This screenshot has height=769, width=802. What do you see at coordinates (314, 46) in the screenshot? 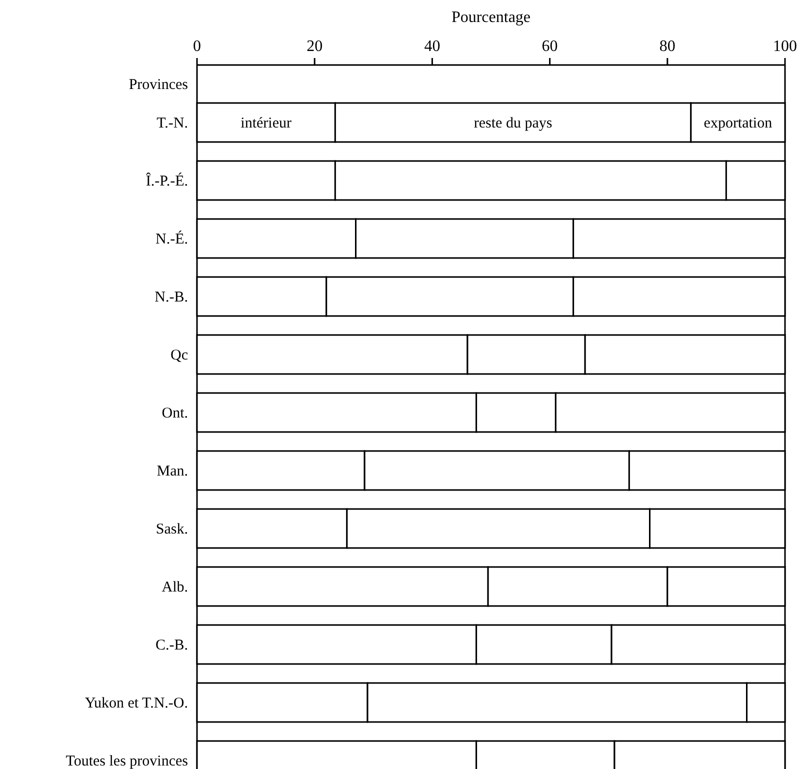
I see `x-tick-label: 20` at bounding box center [314, 46].